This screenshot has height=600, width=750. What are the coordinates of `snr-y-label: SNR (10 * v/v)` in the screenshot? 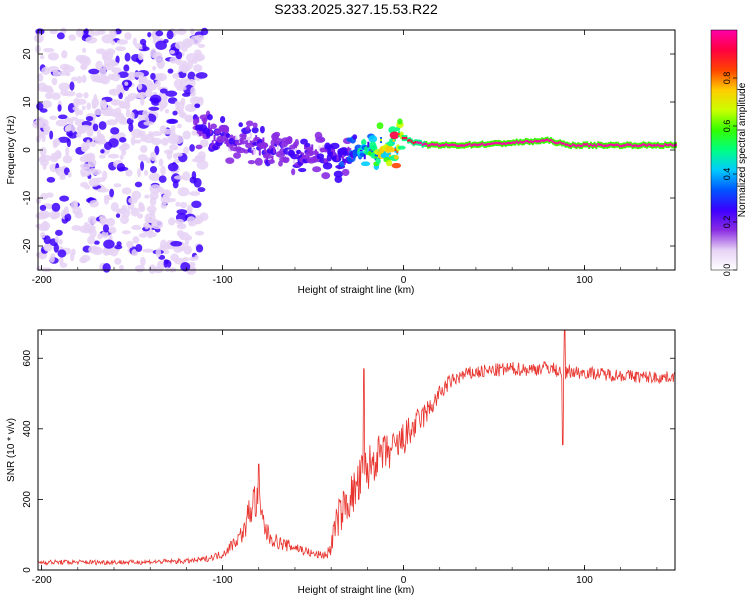 It's located at (11, 450).